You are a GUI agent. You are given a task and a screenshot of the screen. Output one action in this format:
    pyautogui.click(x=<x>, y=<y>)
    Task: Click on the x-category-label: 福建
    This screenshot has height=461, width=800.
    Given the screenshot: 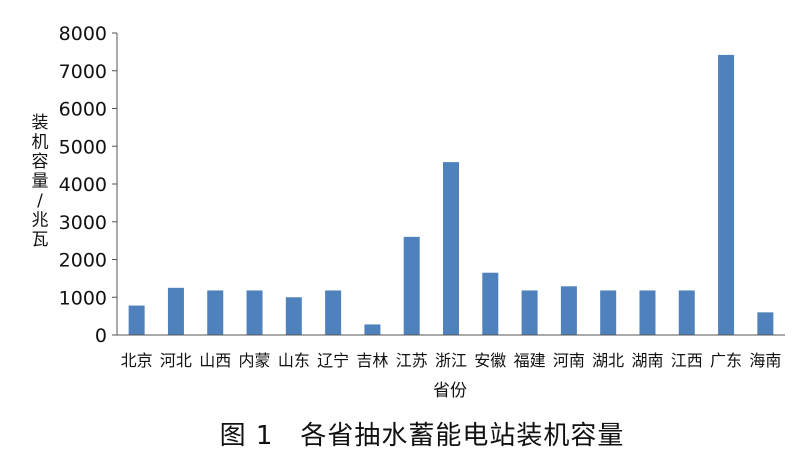 What is the action you would take?
    pyautogui.click(x=530, y=360)
    